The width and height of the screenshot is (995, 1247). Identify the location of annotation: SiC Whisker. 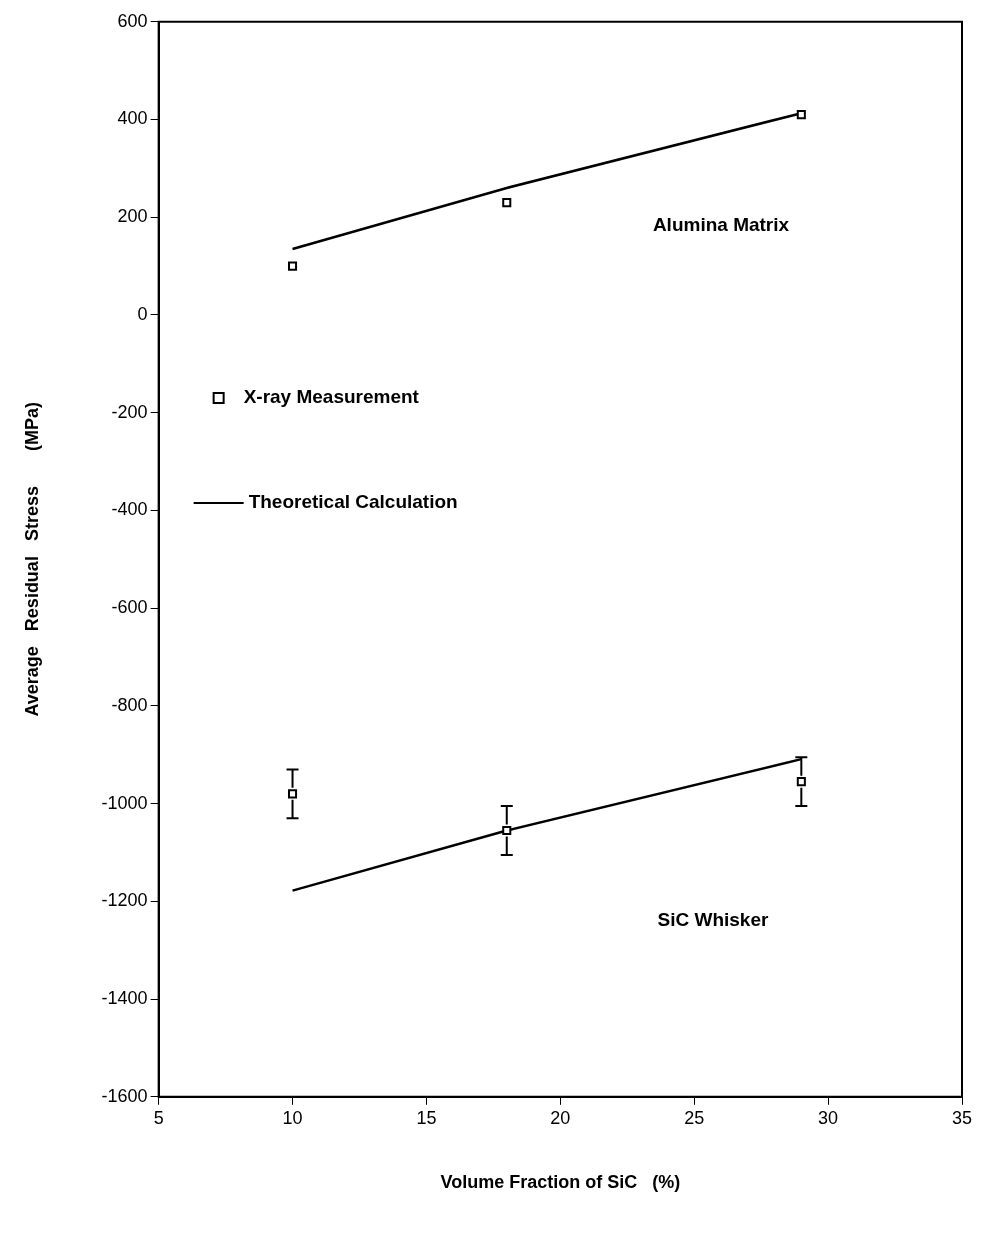
(713, 919).